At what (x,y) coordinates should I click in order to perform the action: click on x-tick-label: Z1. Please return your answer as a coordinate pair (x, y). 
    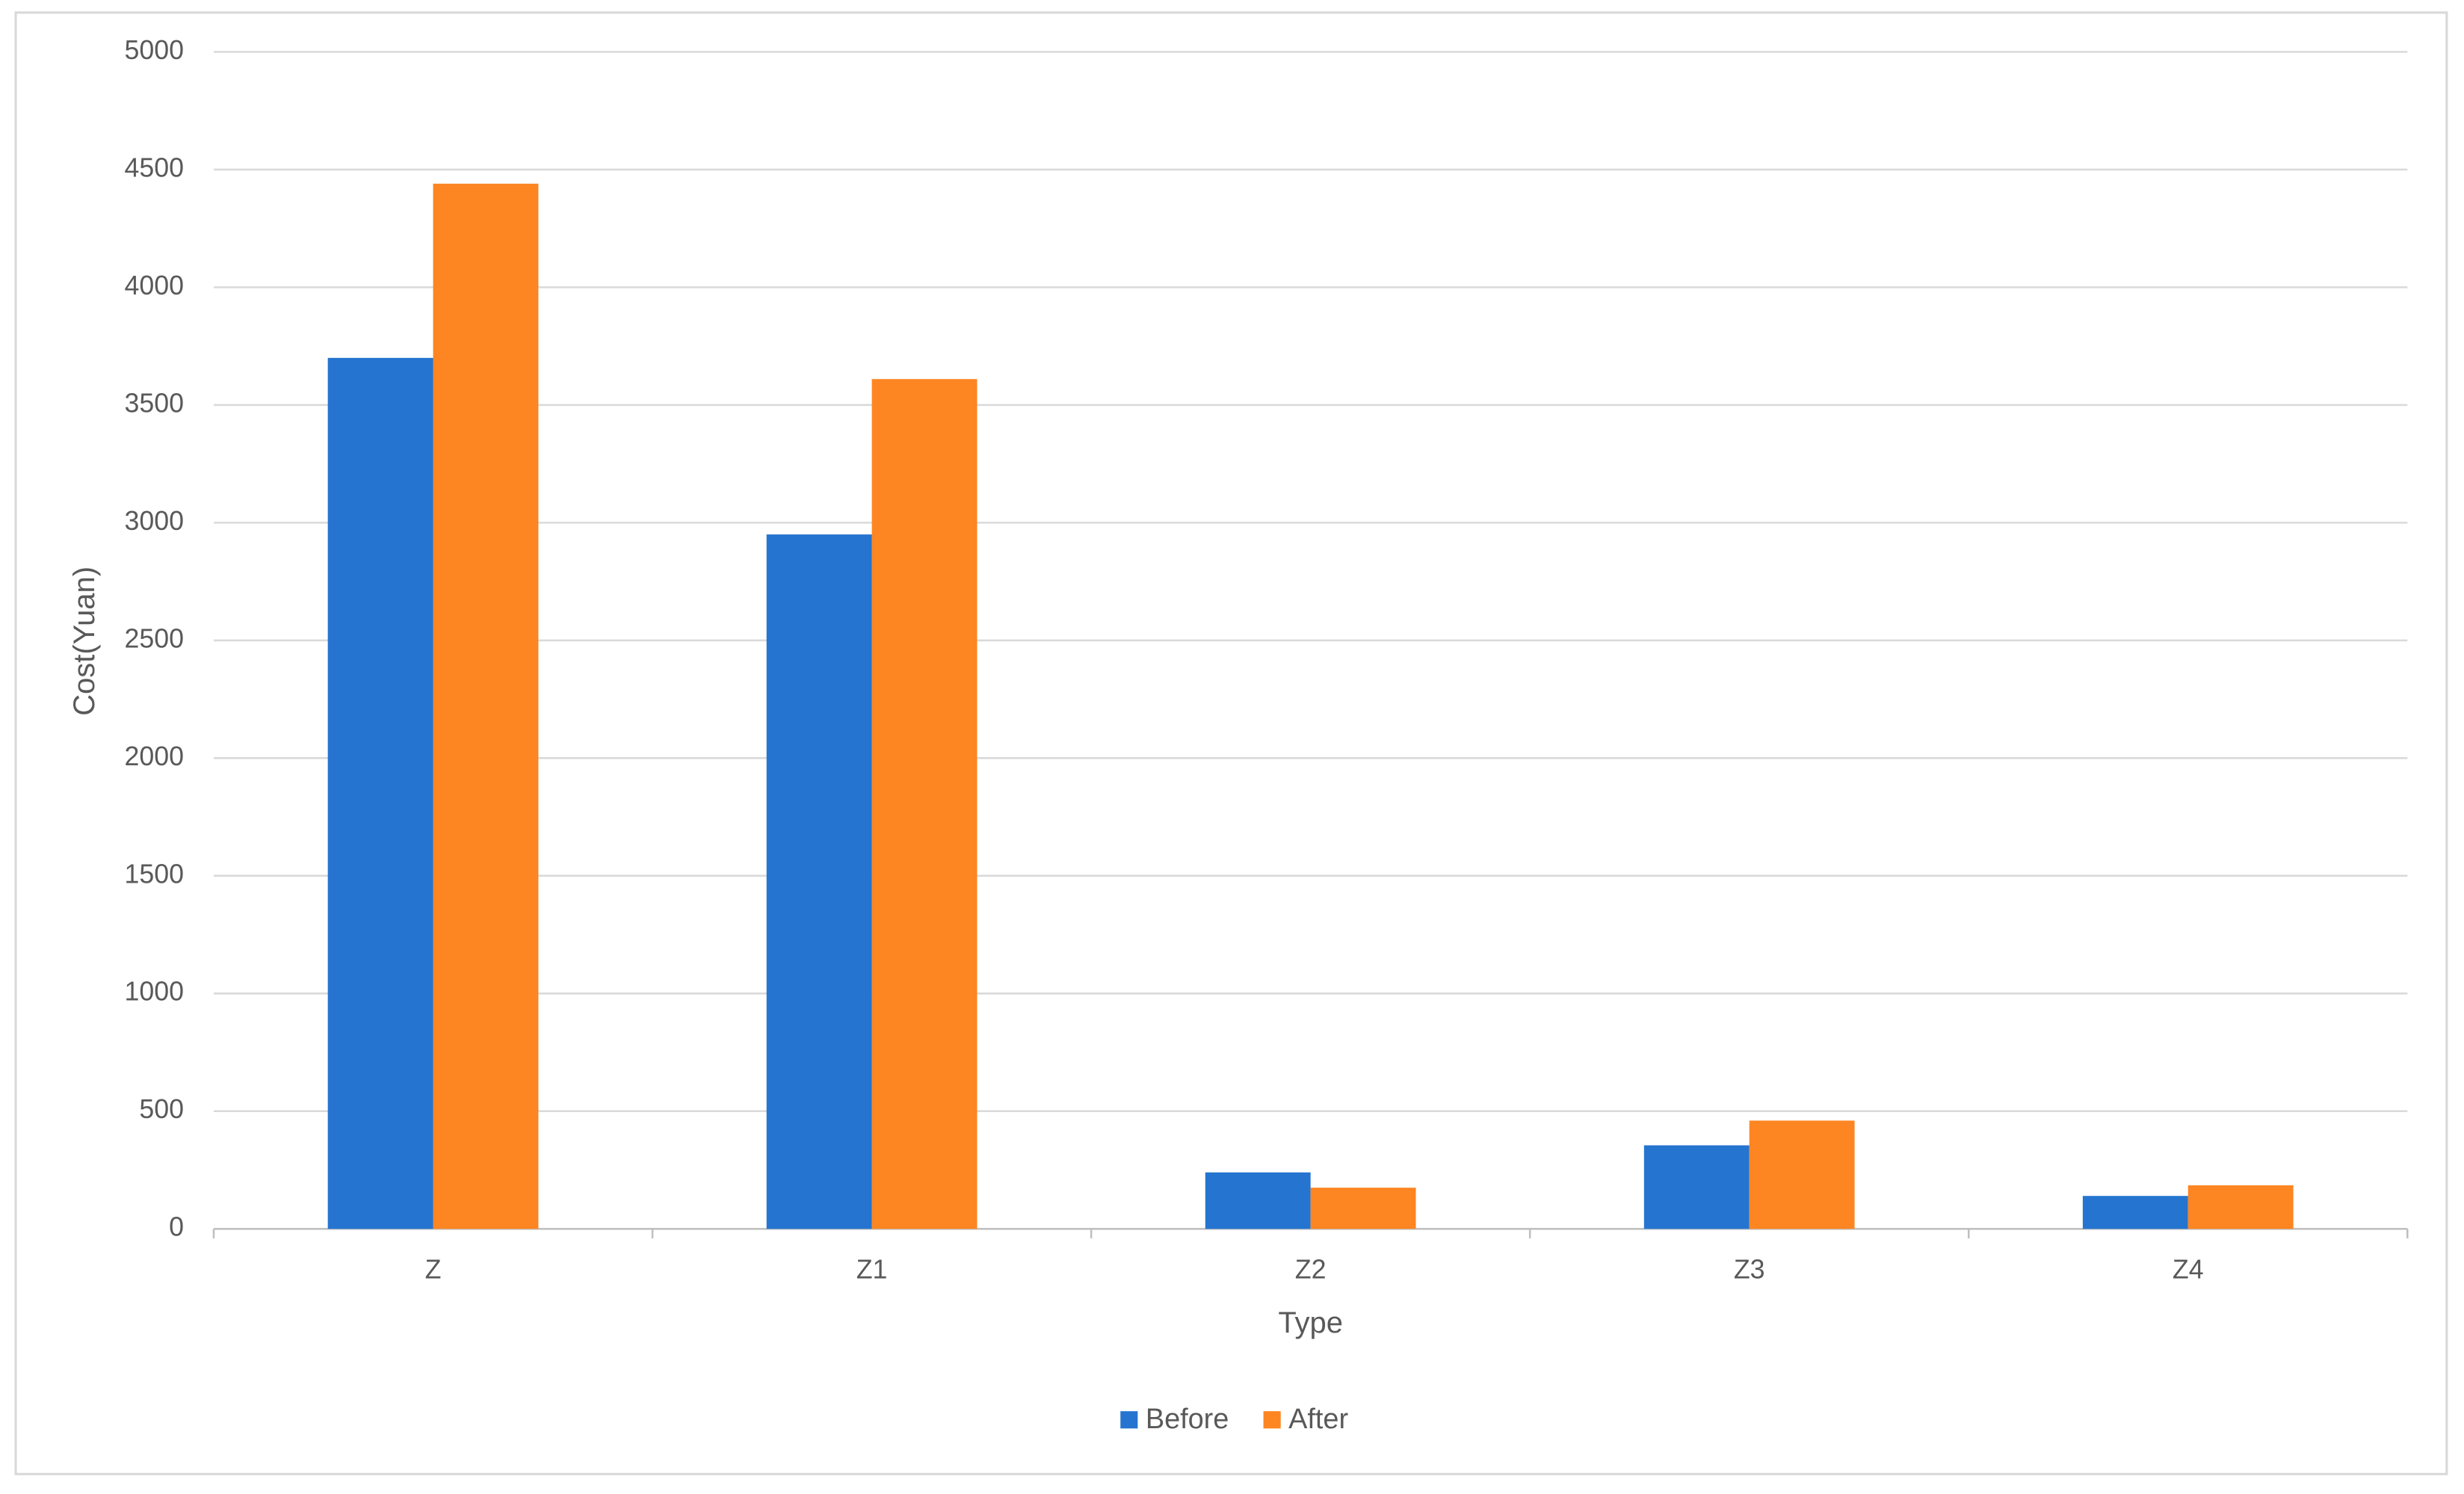
    Looking at the image, I should click on (872, 1269).